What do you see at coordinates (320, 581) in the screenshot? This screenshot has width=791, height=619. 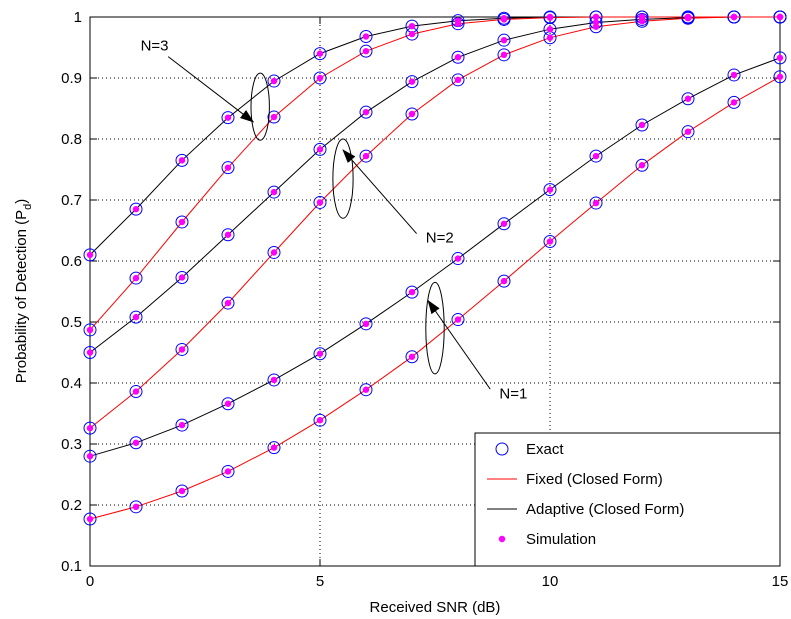 I see `x-tick-label: 5` at bounding box center [320, 581].